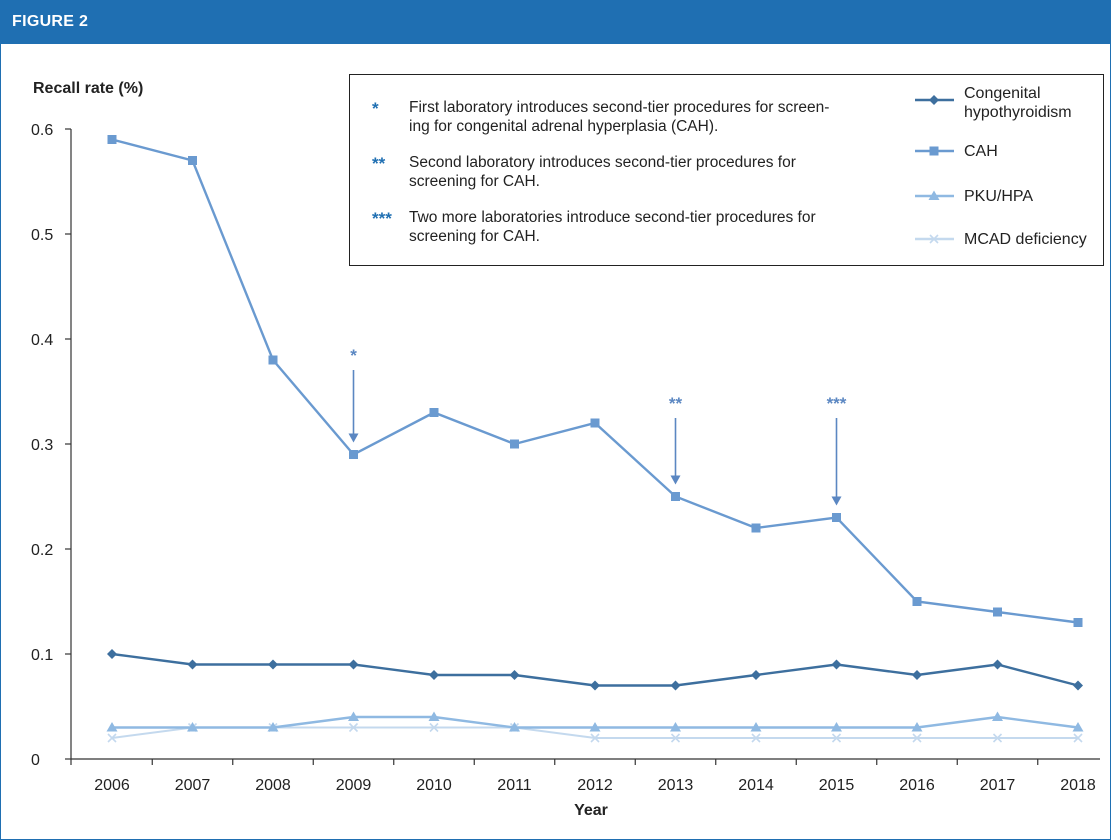 The width and height of the screenshot is (1111, 840). What do you see at coordinates (434, 785) in the screenshot?
I see `x-tick-label: 2010` at bounding box center [434, 785].